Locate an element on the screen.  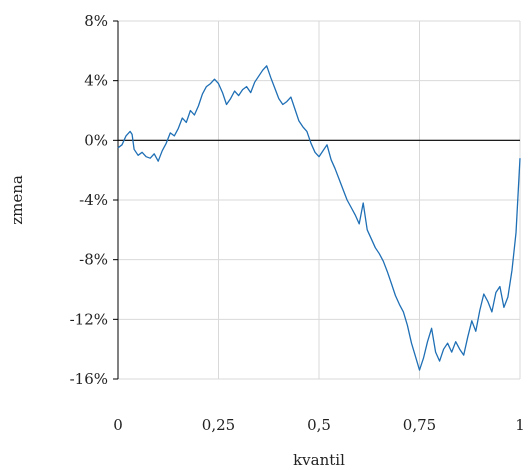
y-tick-label: -16% is located at coordinates (89, 379).